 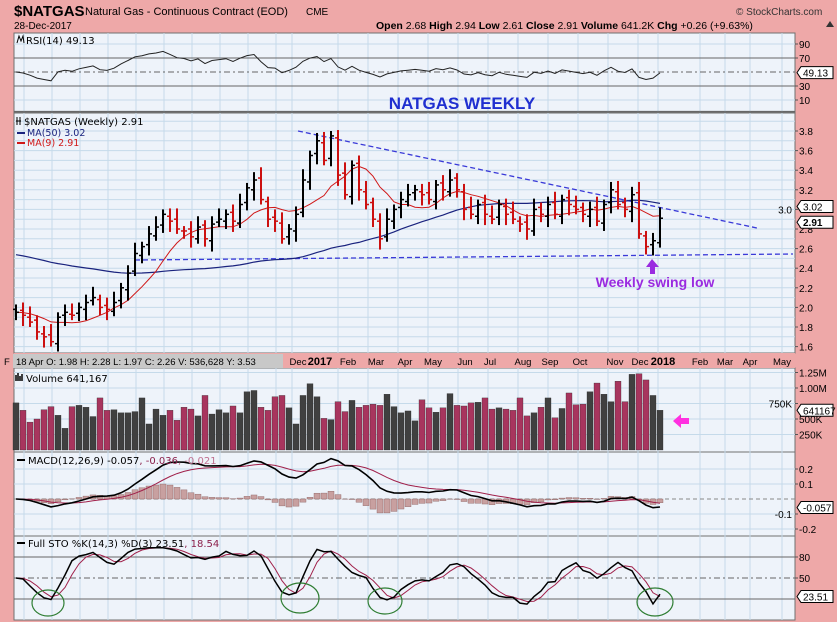 I want to click on volume-label: Volume, so click(x=599, y=26).